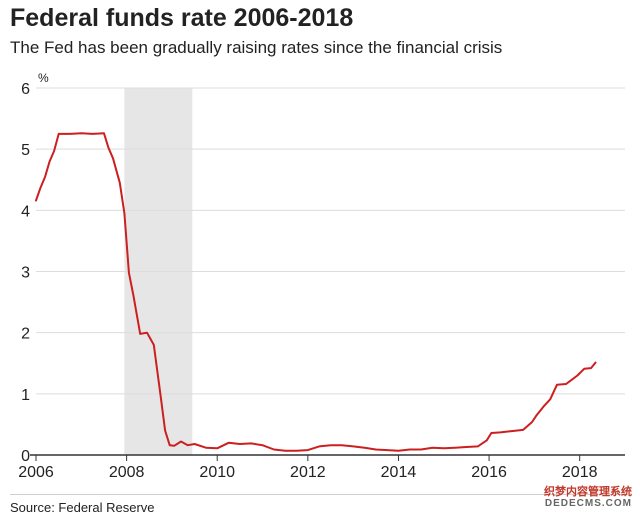  What do you see at coordinates (182, 18) in the screenshot?
I see `chart-title: Federal funds rate 2006-2018` at bounding box center [182, 18].